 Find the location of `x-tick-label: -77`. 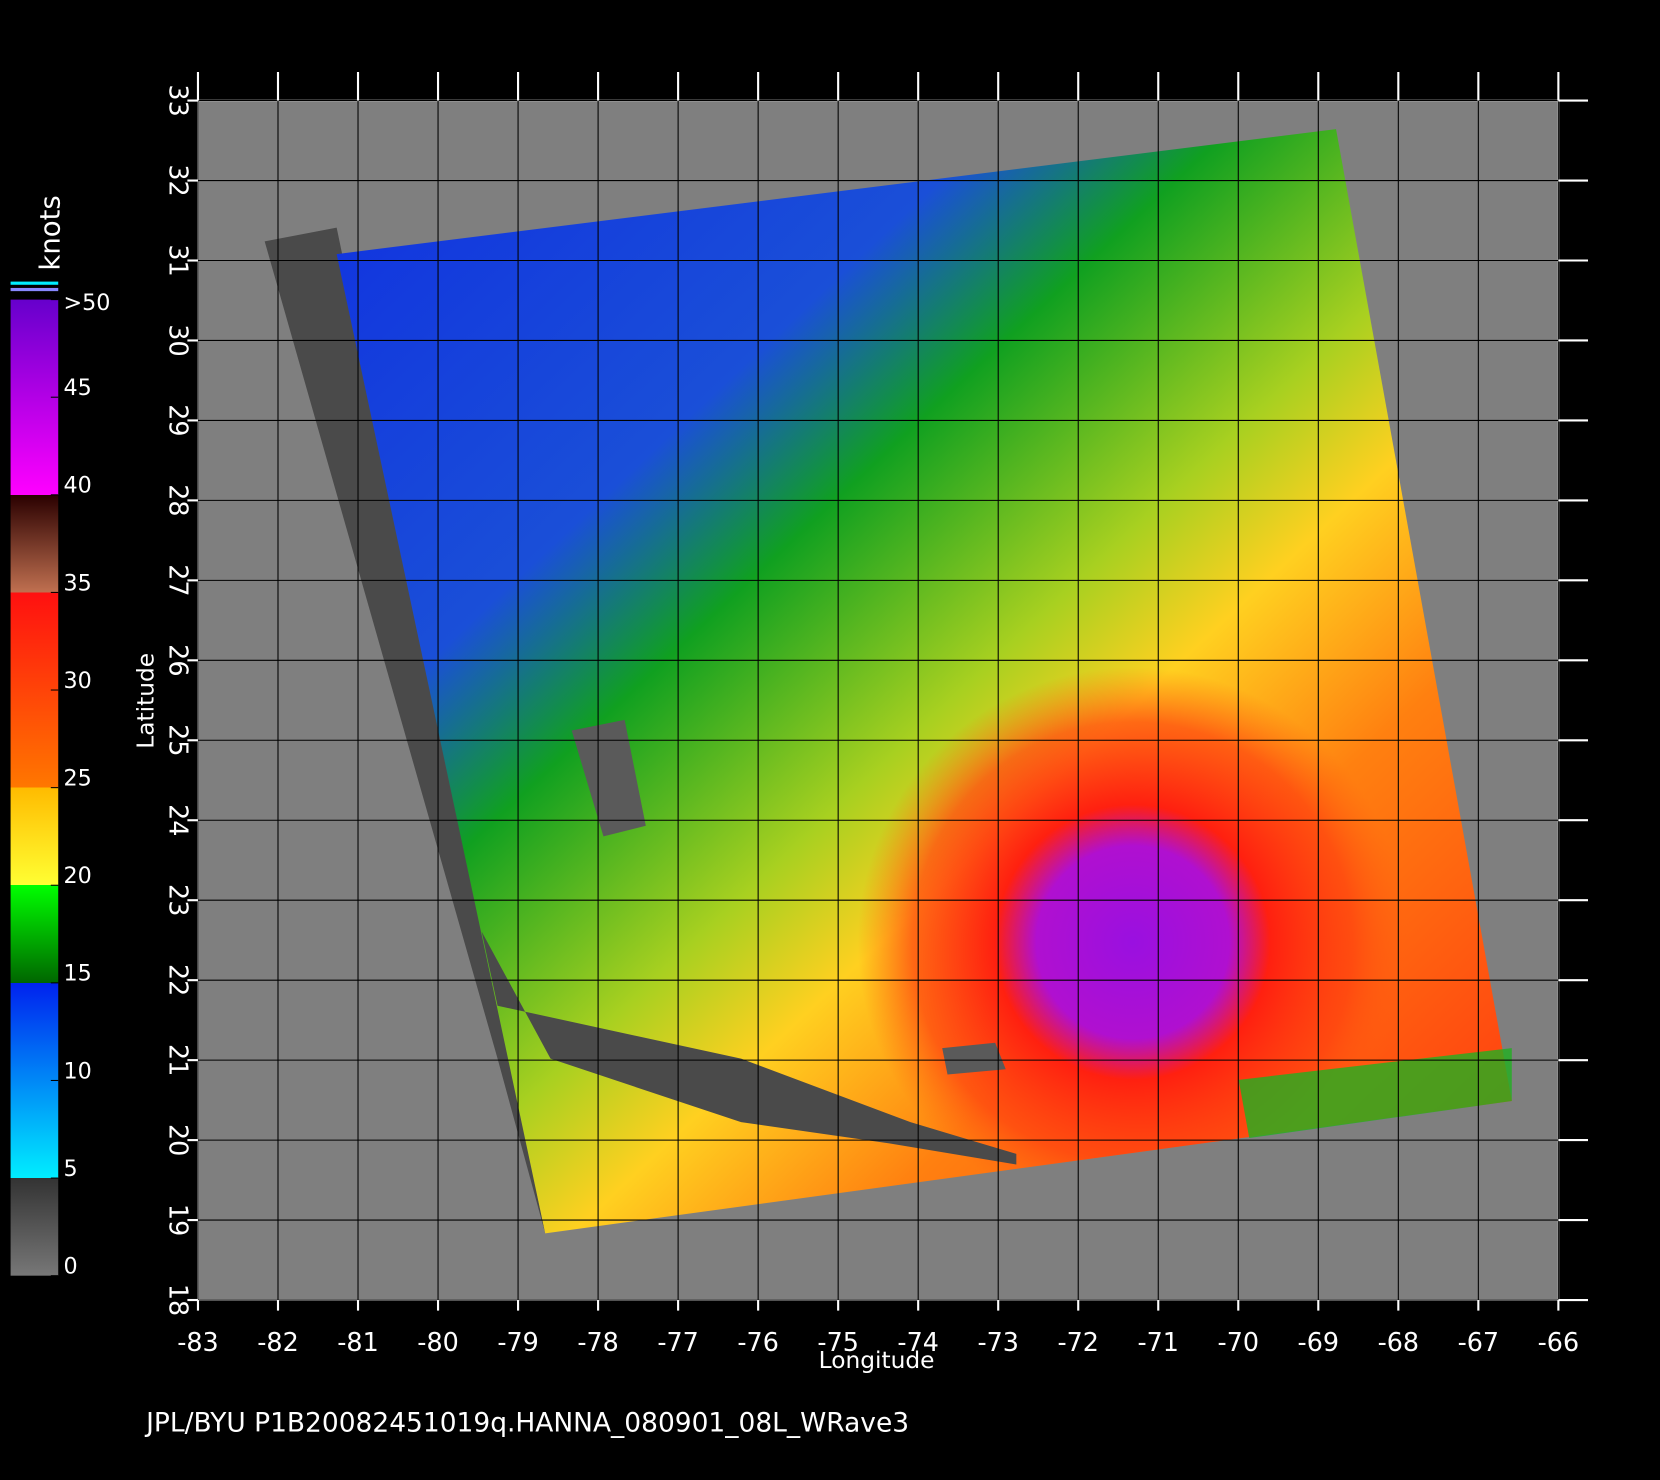

x-tick-label: -77 is located at coordinates (677, 1342).